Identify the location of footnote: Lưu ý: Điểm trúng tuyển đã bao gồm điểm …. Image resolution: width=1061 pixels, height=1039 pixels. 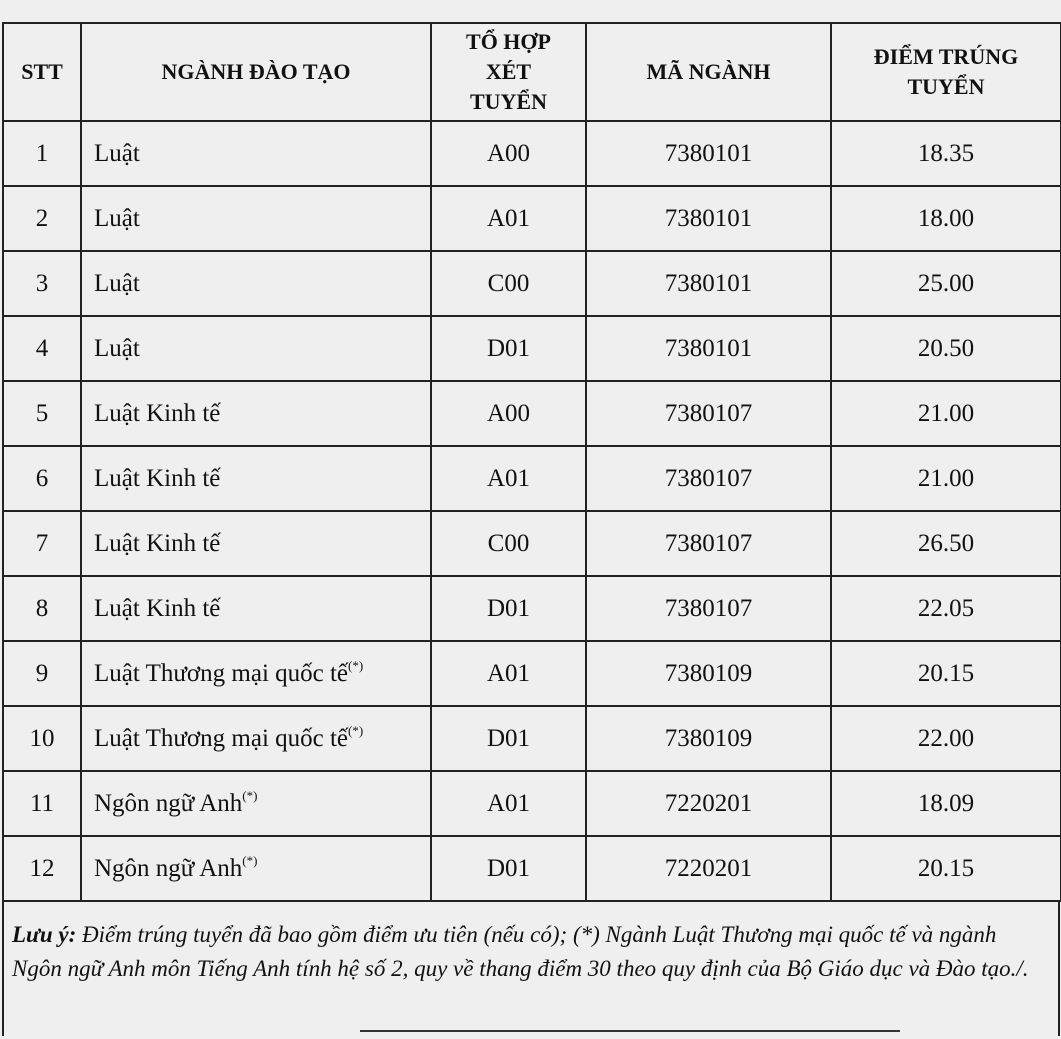
(531, 969).